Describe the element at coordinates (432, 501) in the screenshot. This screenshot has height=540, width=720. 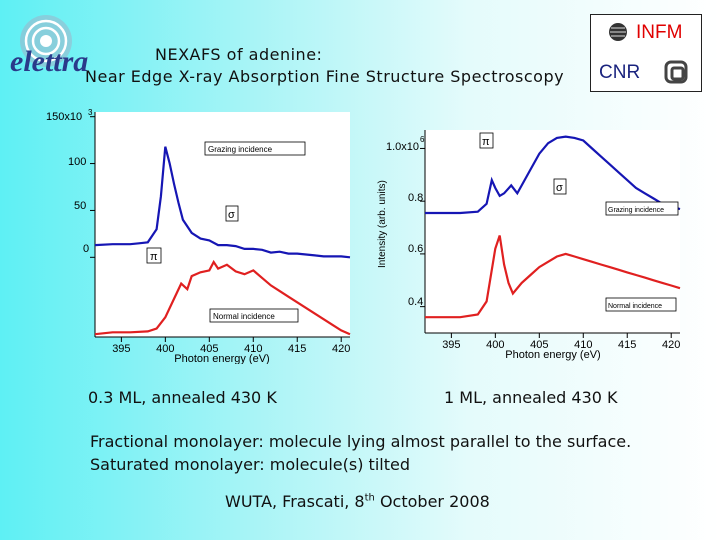
I see `footer-text-after: October 2008` at that location.